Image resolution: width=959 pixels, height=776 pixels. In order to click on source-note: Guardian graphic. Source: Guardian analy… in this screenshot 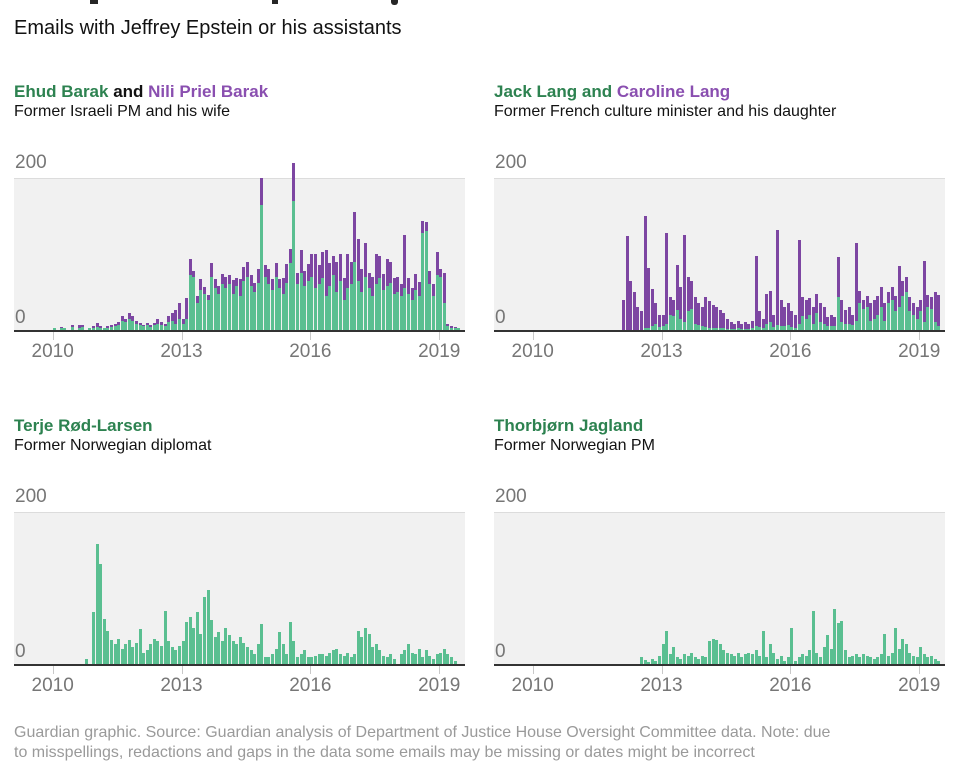, I will do `click(482, 743)`.